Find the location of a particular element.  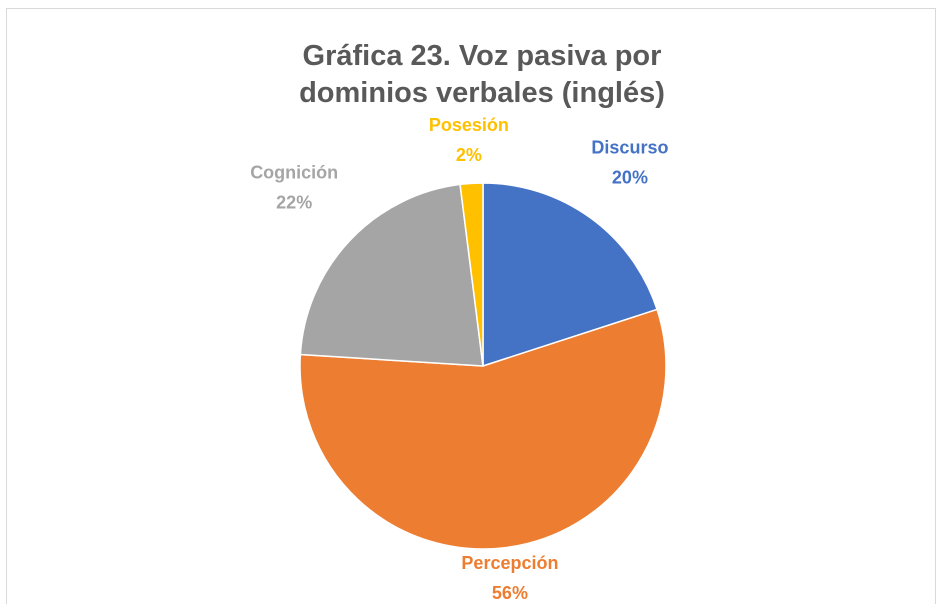

slice-label: Percepción is located at coordinates (509, 563).